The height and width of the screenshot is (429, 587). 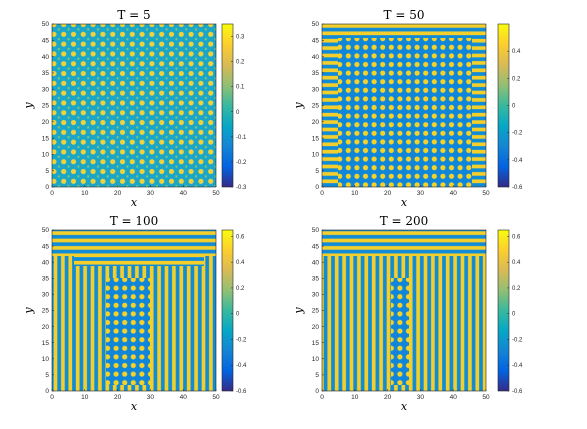 What do you see at coordinates (516, 237) in the screenshot?
I see `colorbar-tick-label: 0.6` at bounding box center [516, 237].